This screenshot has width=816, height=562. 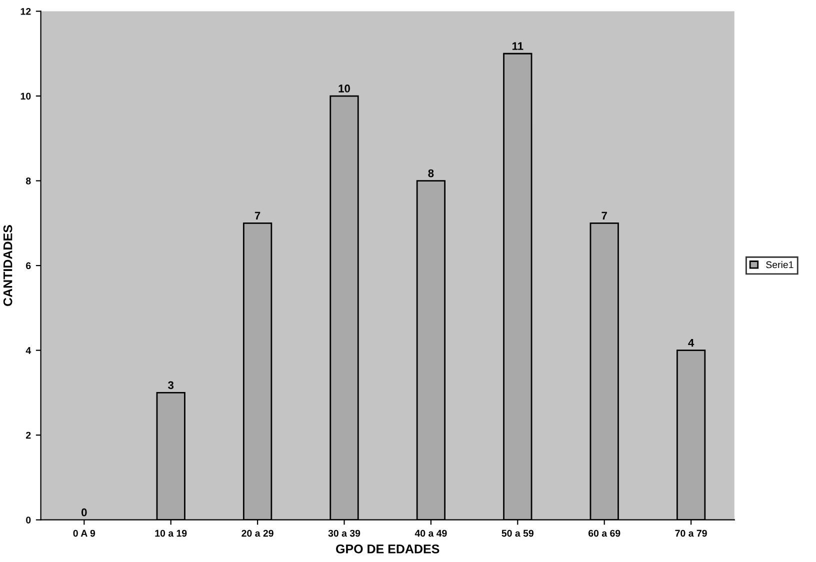 I want to click on x-tick-label: 70 a 79, so click(x=691, y=533).